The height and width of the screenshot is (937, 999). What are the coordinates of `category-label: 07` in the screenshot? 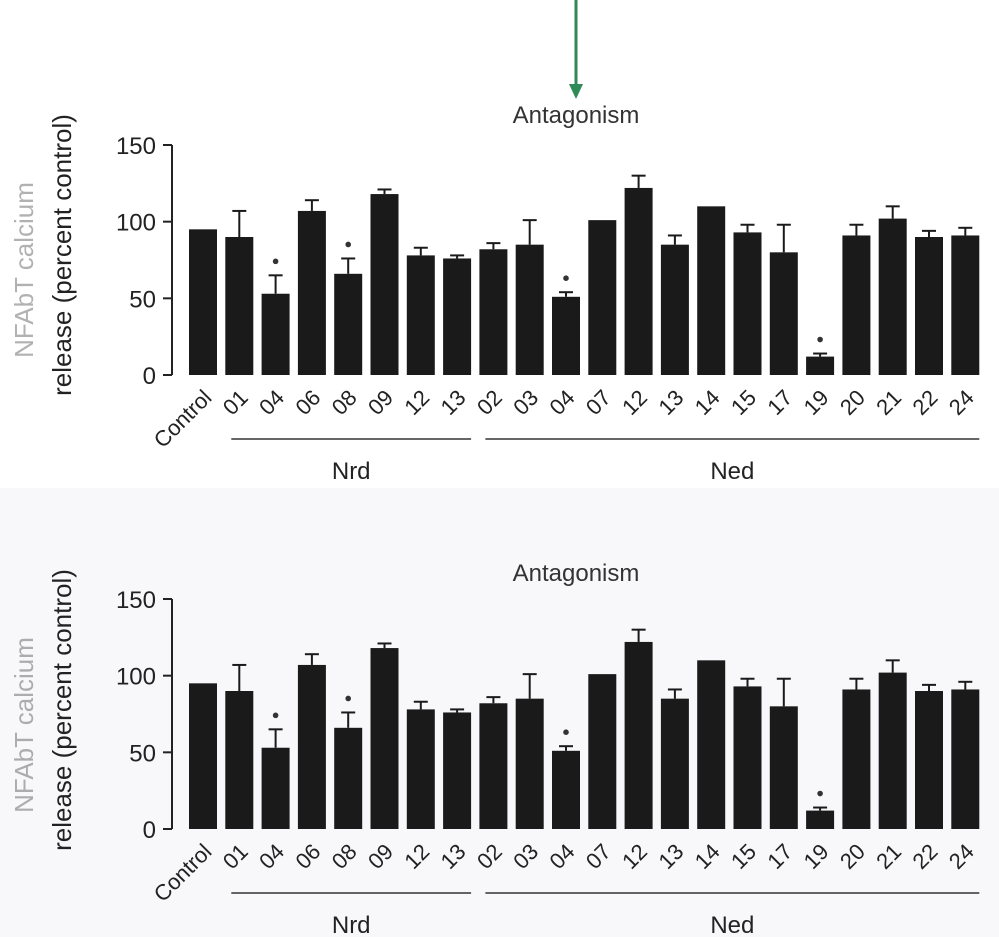 It's located at (598, 402).